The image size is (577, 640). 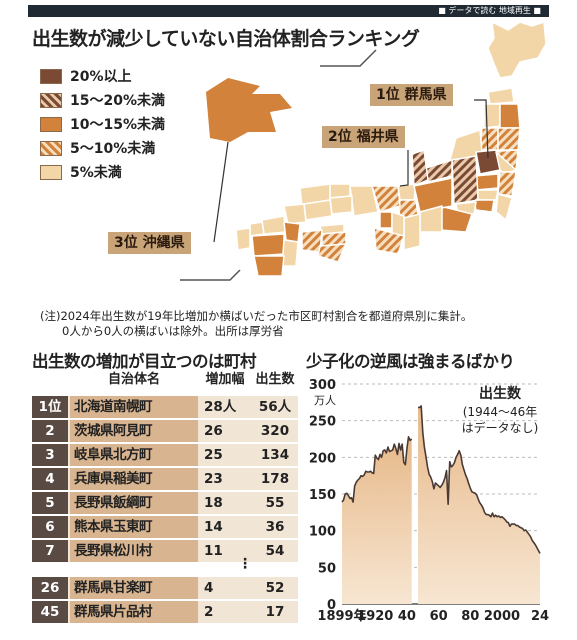 What do you see at coordinates (134, 407) in the screenshot?
I see `name-cell: 北海道南幌町` at bounding box center [134, 407].